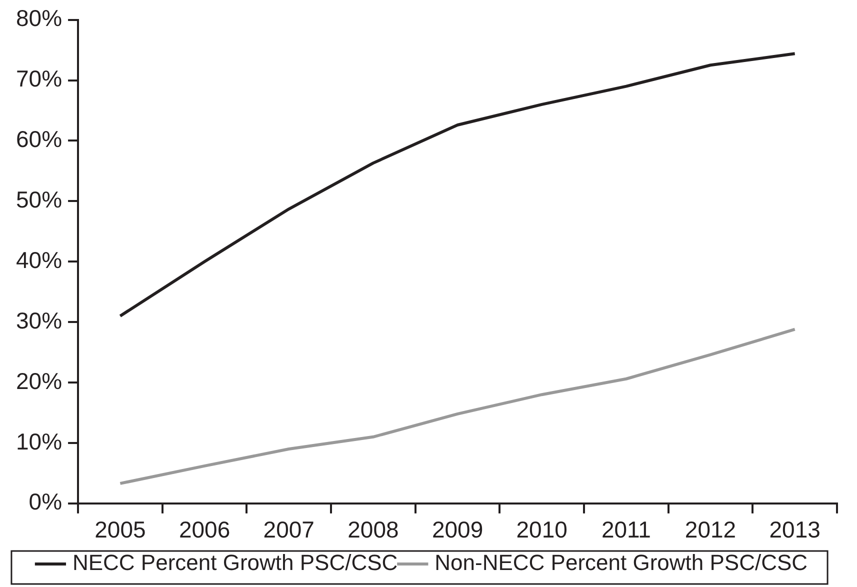 The image size is (857, 587). I want to click on x-tick-label: 2011, so click(626, 529).